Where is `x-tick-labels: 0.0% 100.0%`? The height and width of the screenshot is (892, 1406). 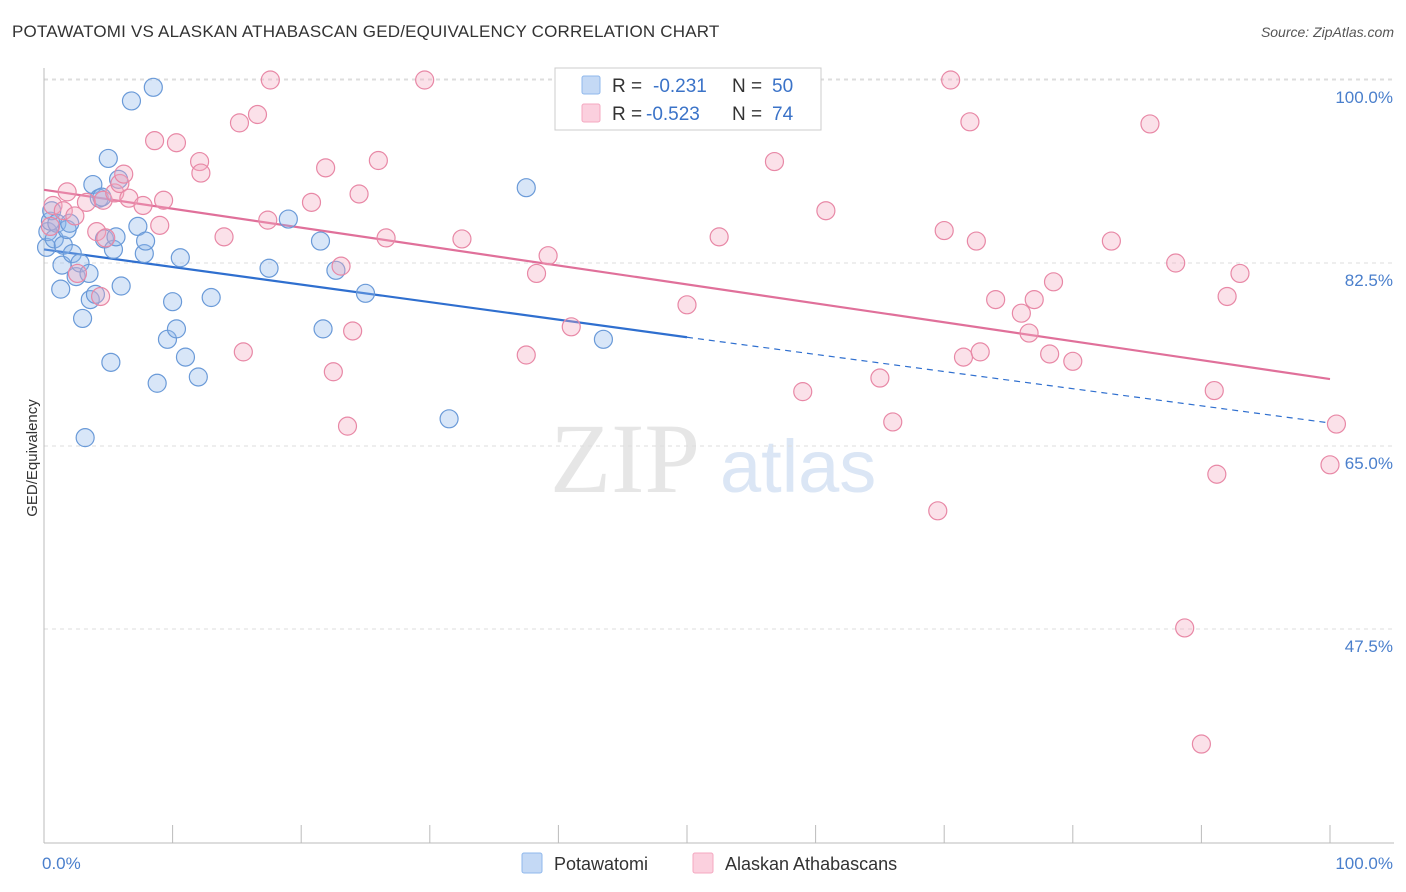 x-tick-labels: 0.0% 100.0% is located at coordinates (717, 863).